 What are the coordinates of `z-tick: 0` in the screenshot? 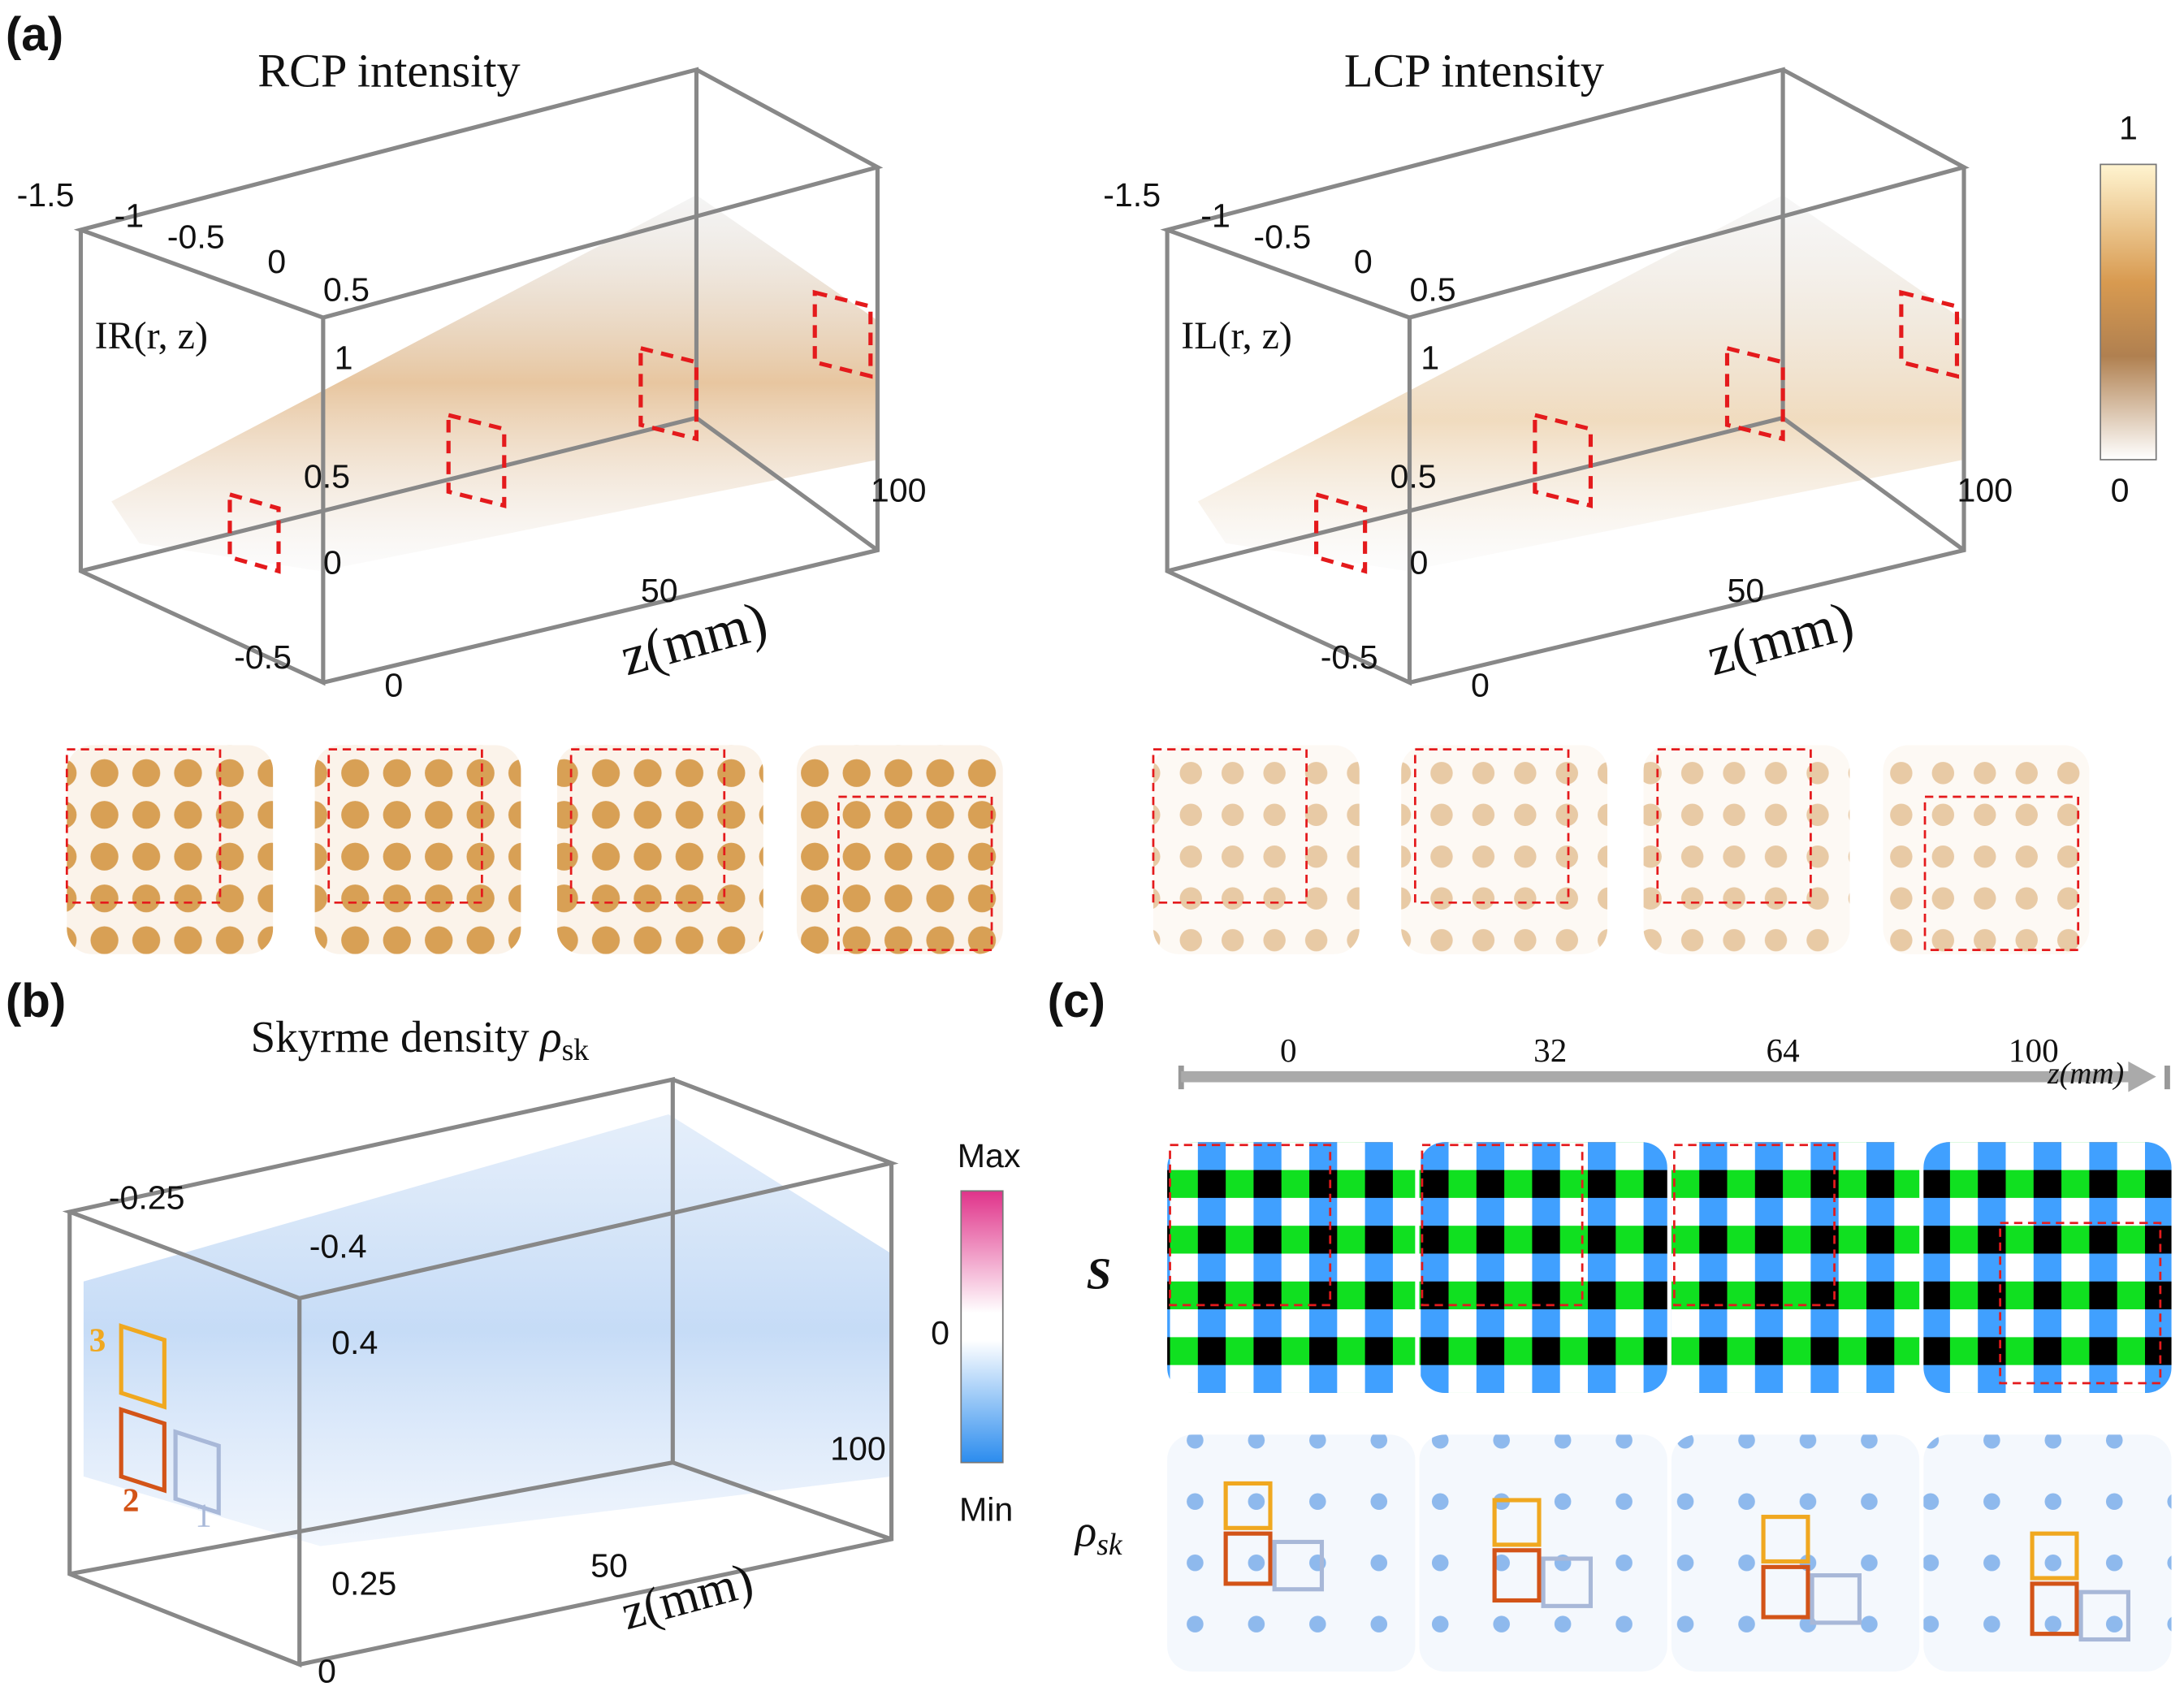 It's located at (1481, 685).